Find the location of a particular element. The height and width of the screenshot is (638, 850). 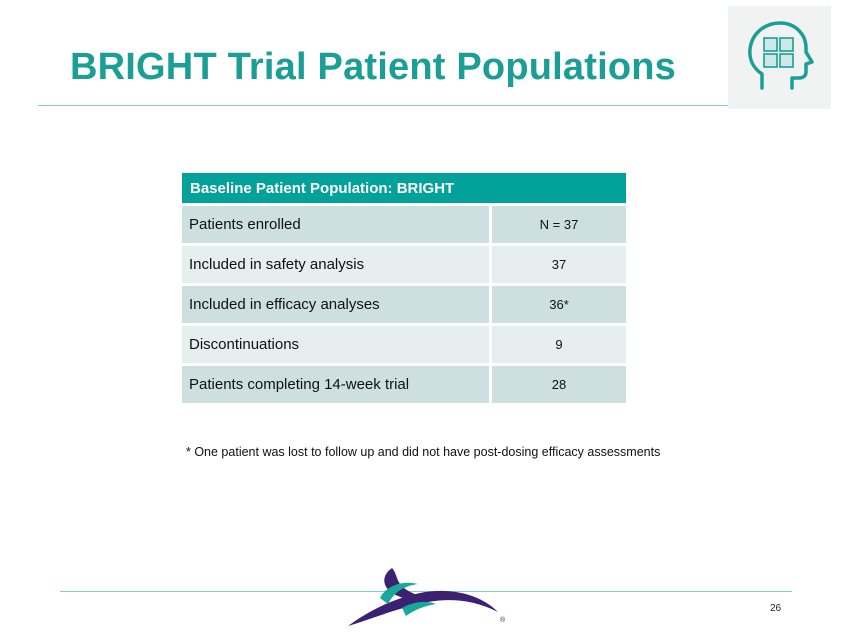

row-value: 37 is located at coordinates (557, 266).